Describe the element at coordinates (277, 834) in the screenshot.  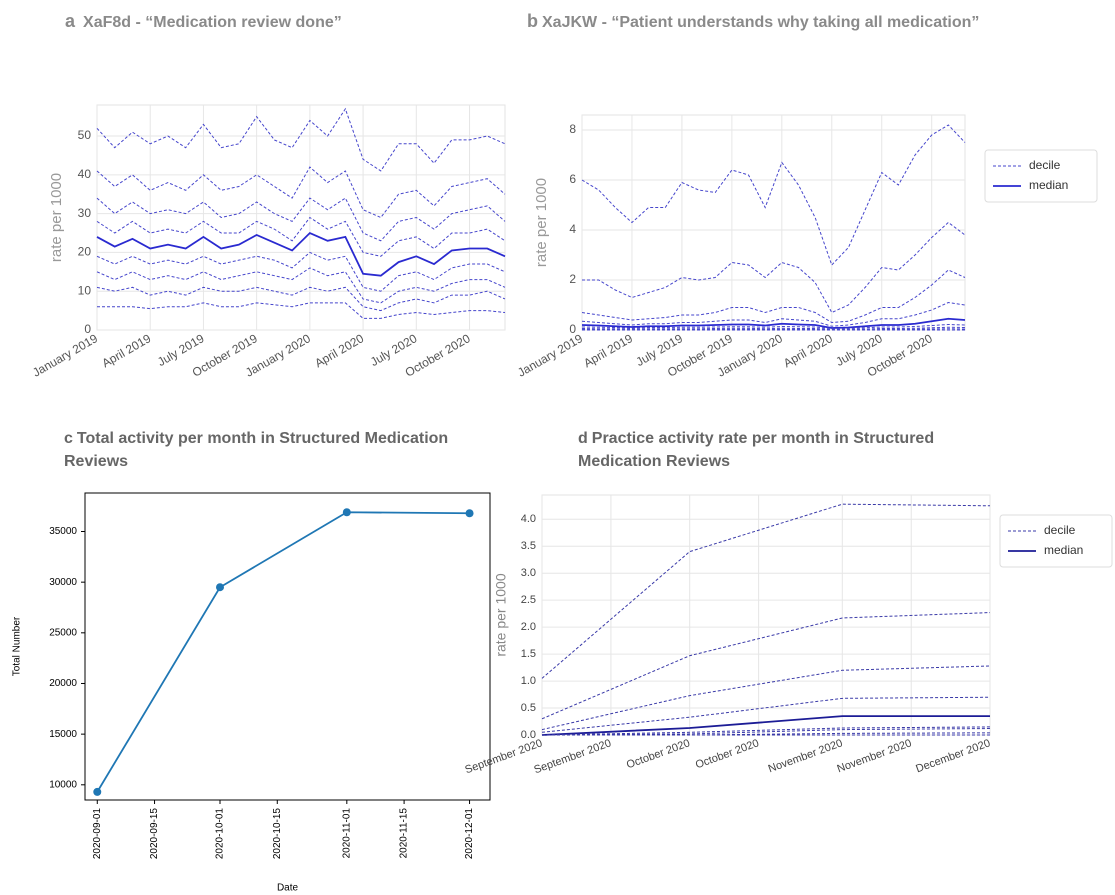
I see `x-tick-label: 2020-10-15` at that location.